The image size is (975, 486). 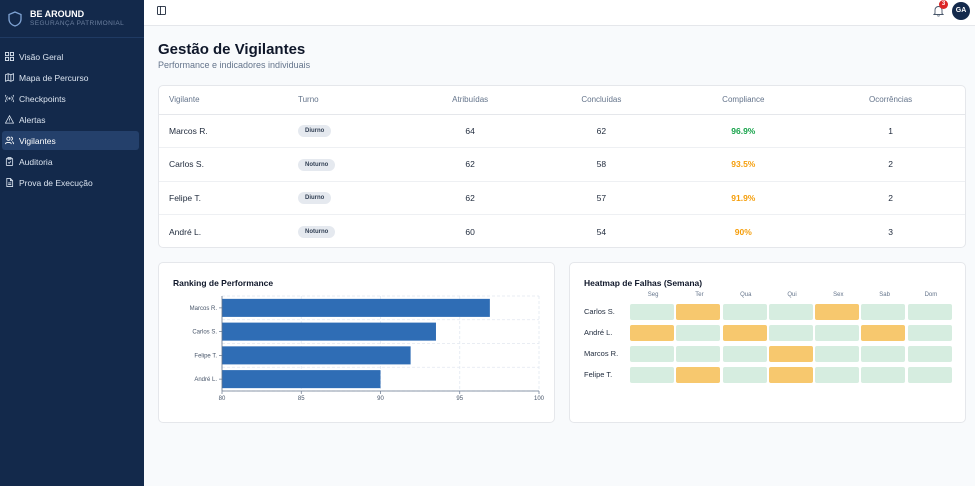 What do you see at coordinates (70, 98) in the screenshot?
I see `sidebar-item-checkpoints: Checkpoints` at bounding box center [70, 98].